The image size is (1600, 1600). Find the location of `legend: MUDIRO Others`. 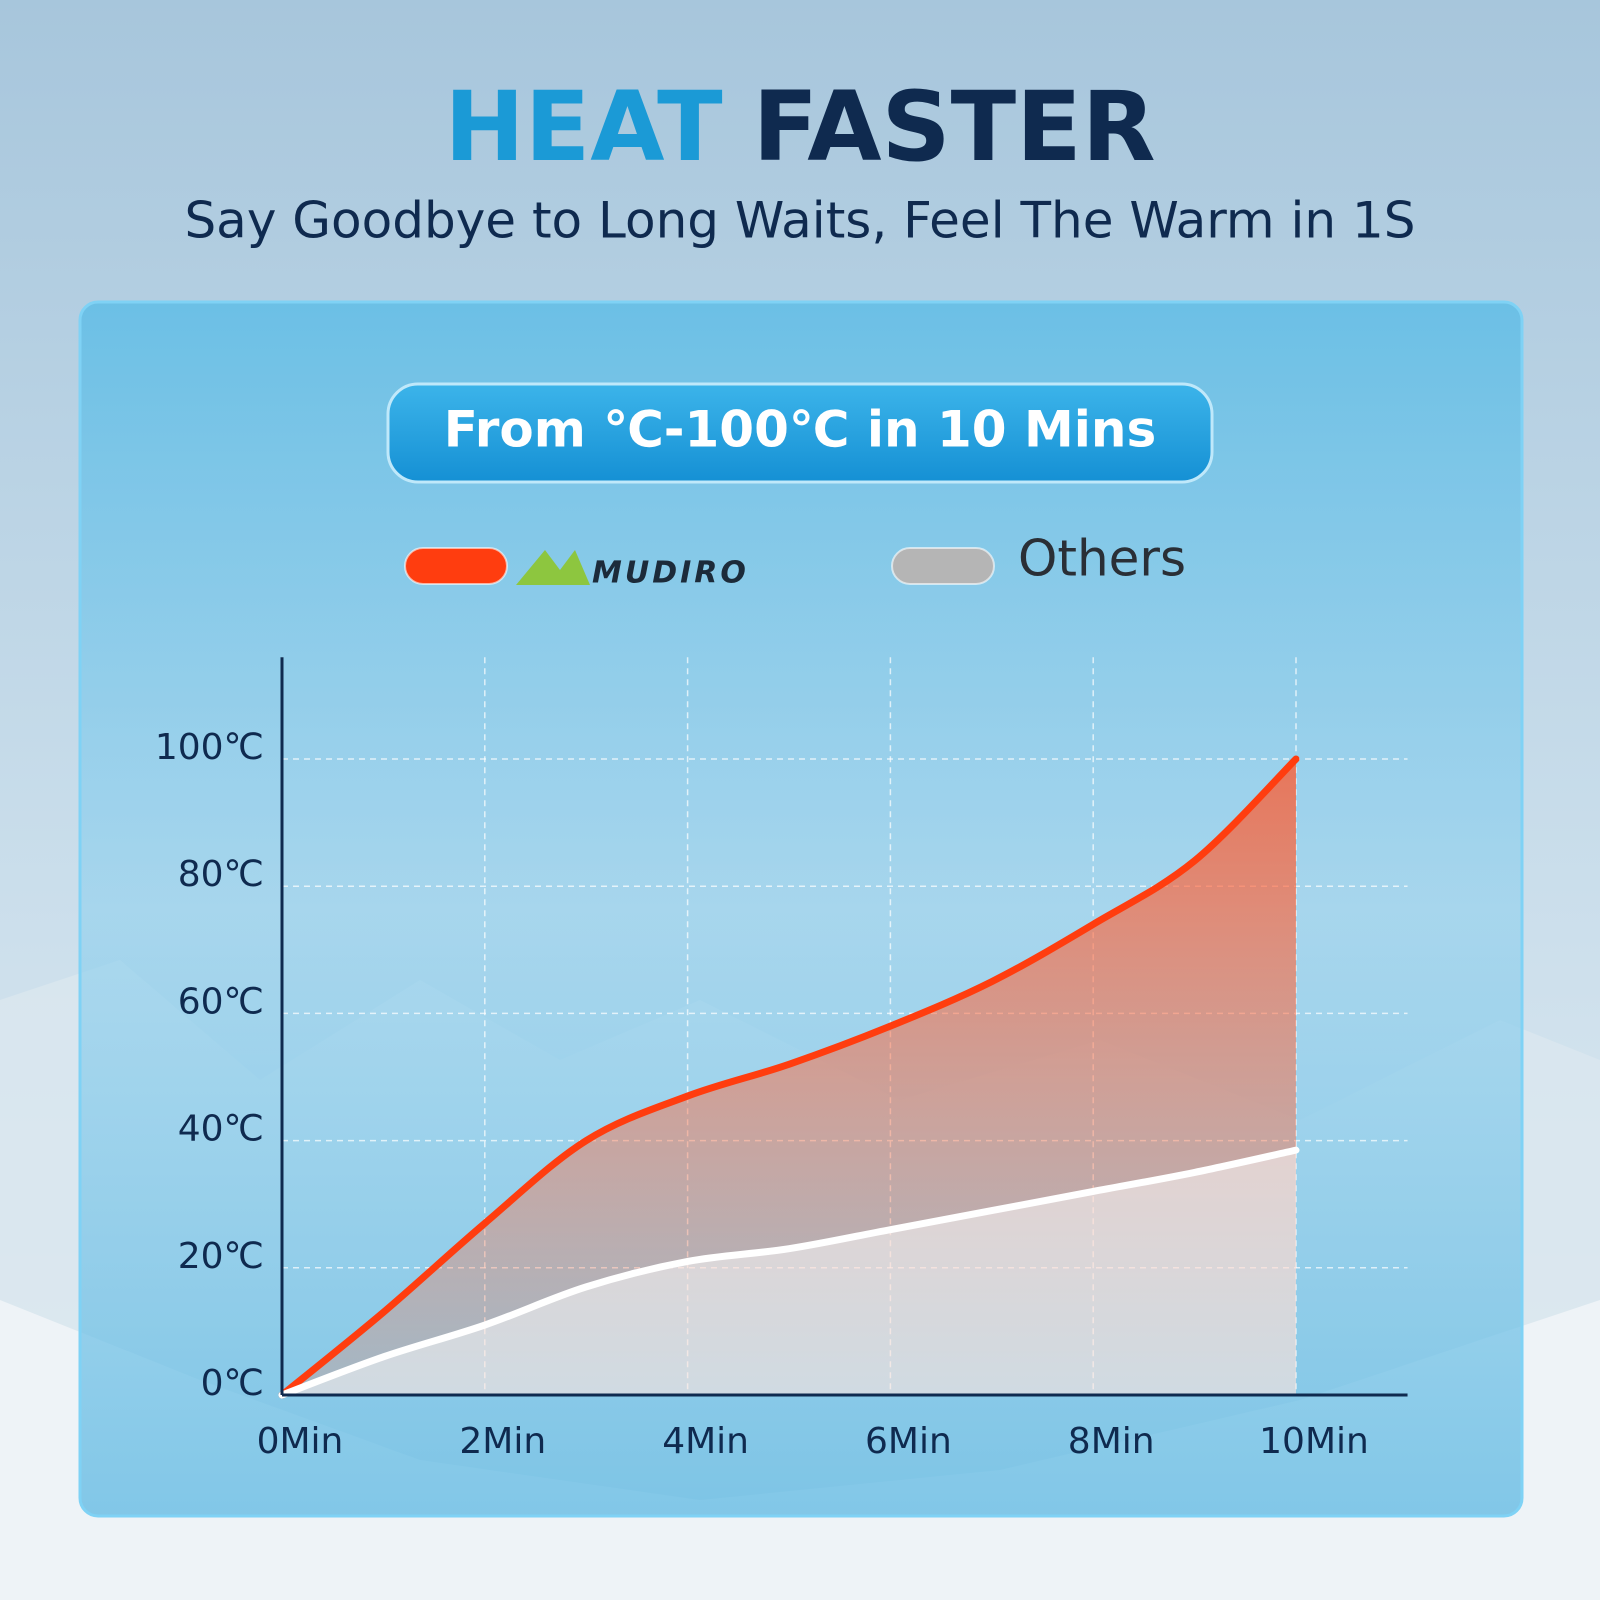

legend: MUDIRO Others is located at coordinates (795, 560).